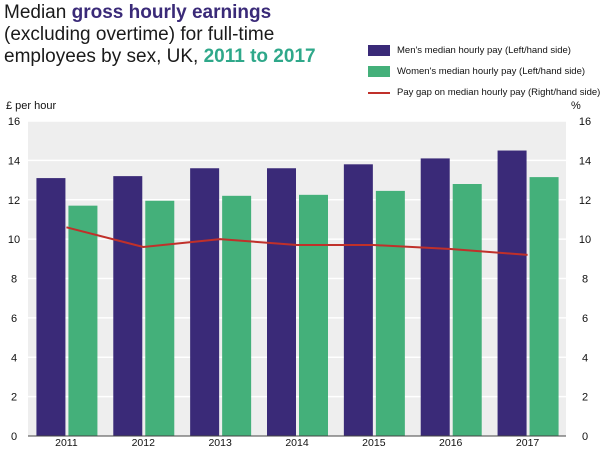 This screenshot has width=602, height=452. I want to click on legend-swatch-men, so click(379, 50).